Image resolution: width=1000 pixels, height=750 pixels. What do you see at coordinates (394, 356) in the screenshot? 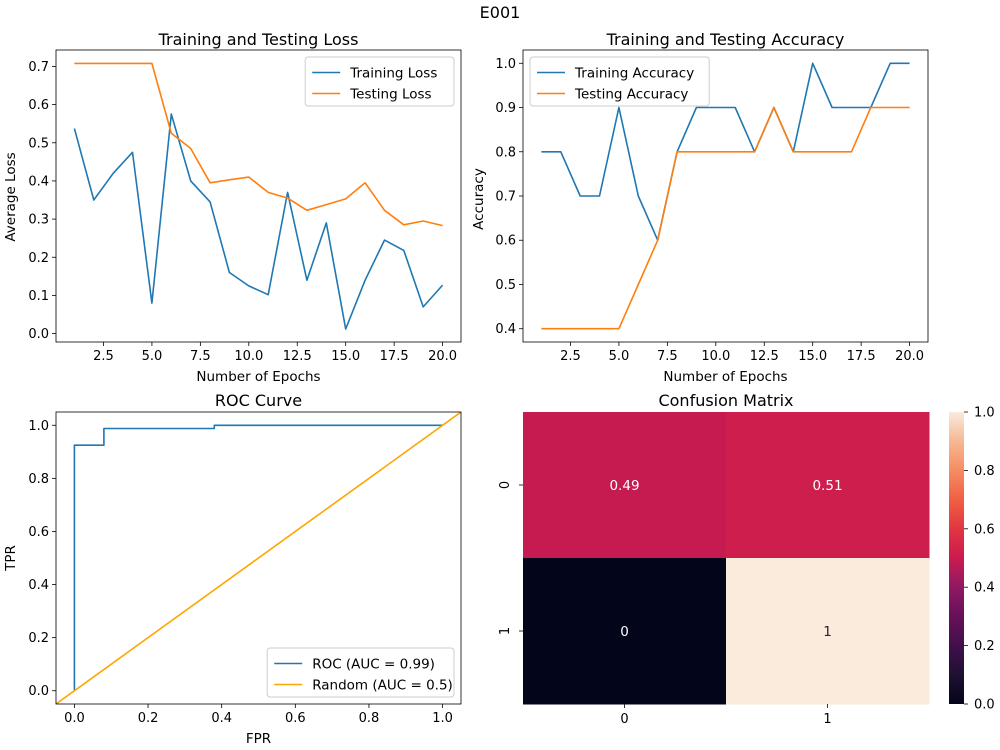
I see `loss-x-tick-label: 17.5` at bounding box center [394, 356].